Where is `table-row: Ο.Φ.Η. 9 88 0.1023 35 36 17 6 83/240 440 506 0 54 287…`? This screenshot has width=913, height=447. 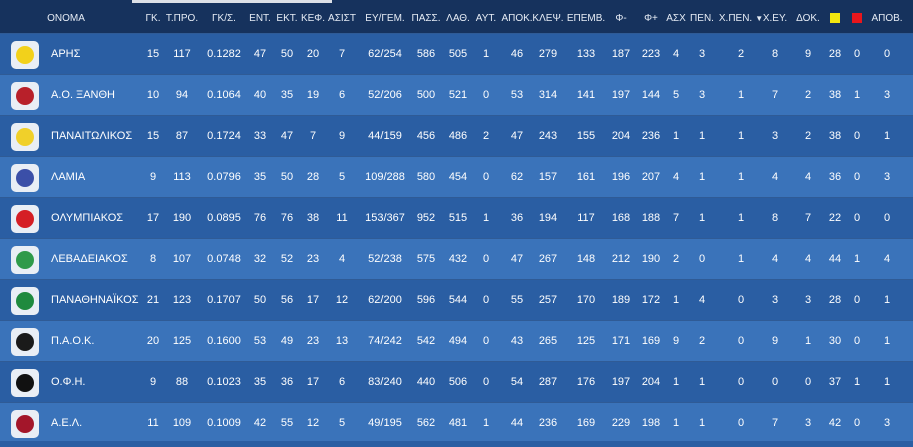 table-row: Ο.Φ.Η. 9 88 0.1023 35 36 17 6 83/240 440 506 0 54 287… is located at coordinates (456, 381).